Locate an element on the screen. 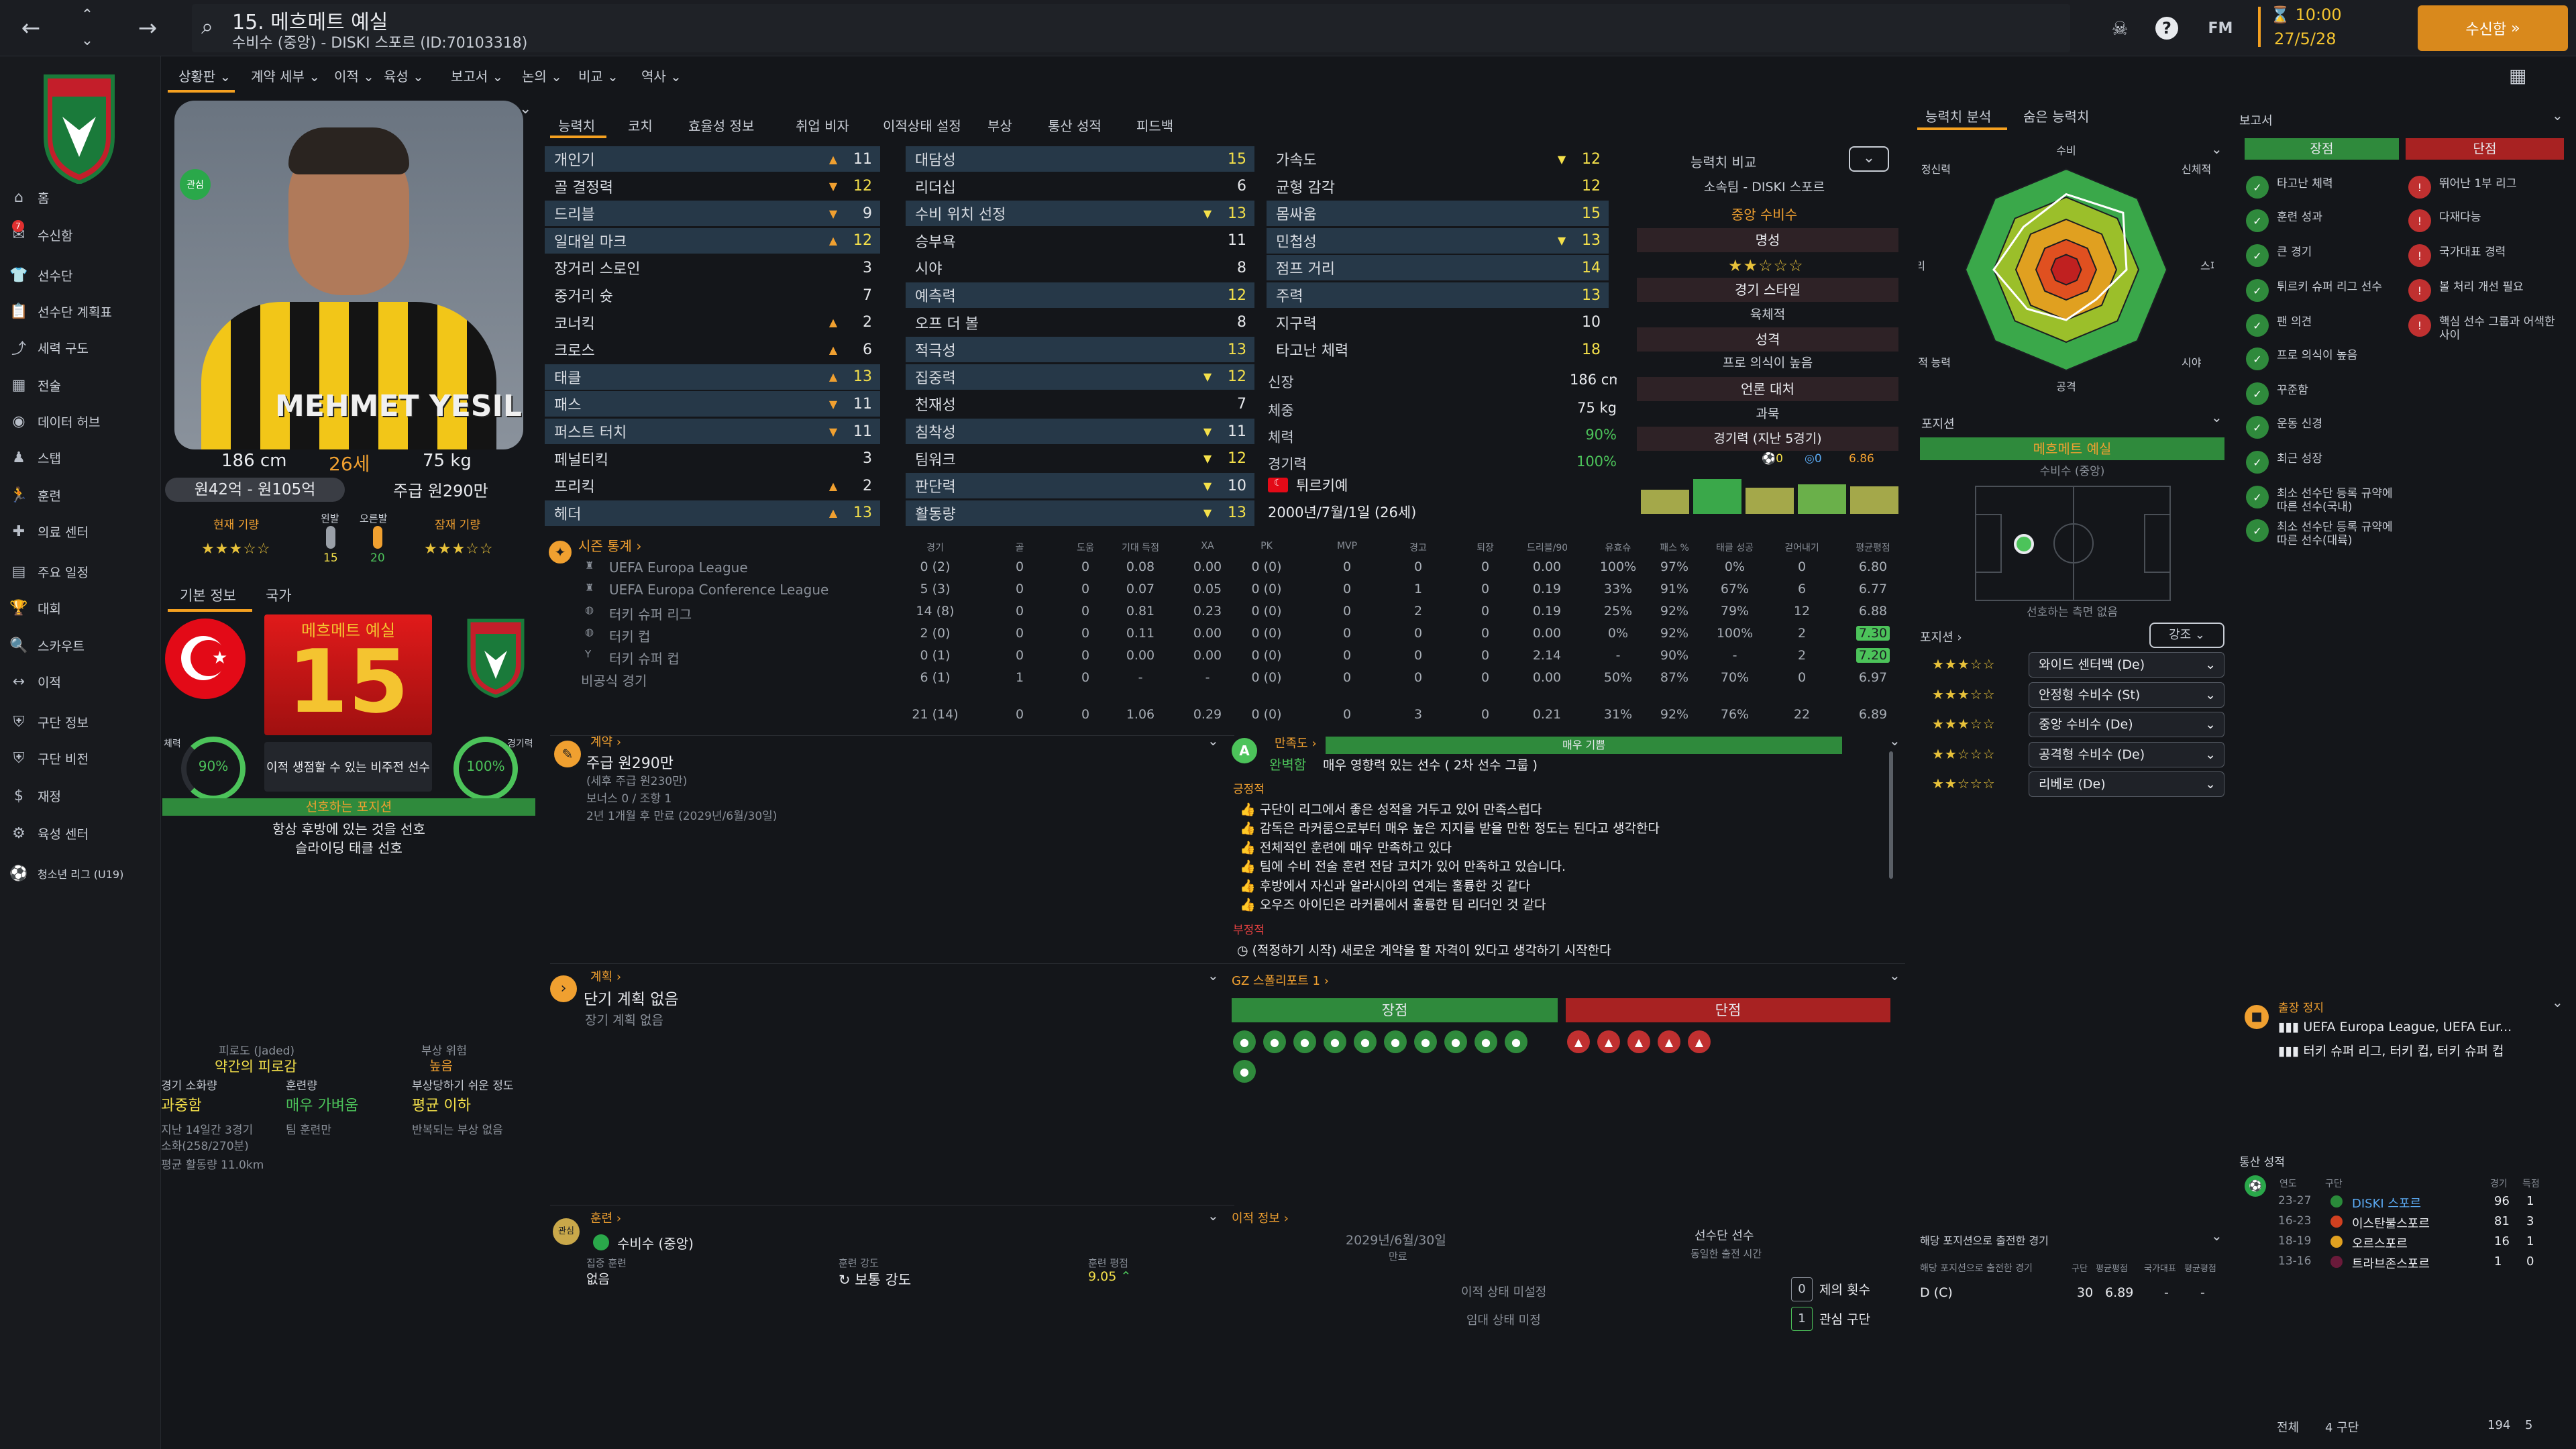 The height and width of the screenshot is (1449, 2576). subnav-2: 이적 ⌄ is located at coordinates (354, 76).